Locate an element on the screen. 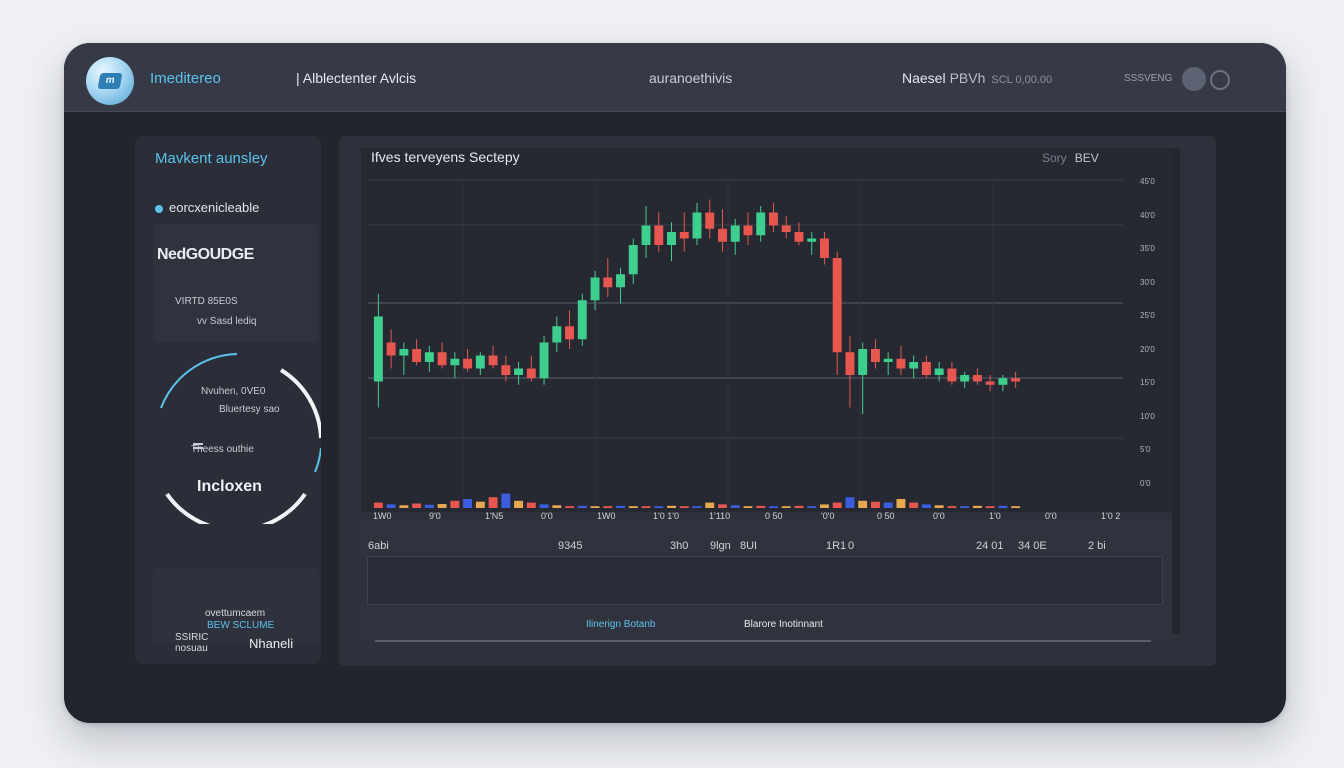  sidebar-subtitle: eorcxenicleable is located at coordinates (207, 207).